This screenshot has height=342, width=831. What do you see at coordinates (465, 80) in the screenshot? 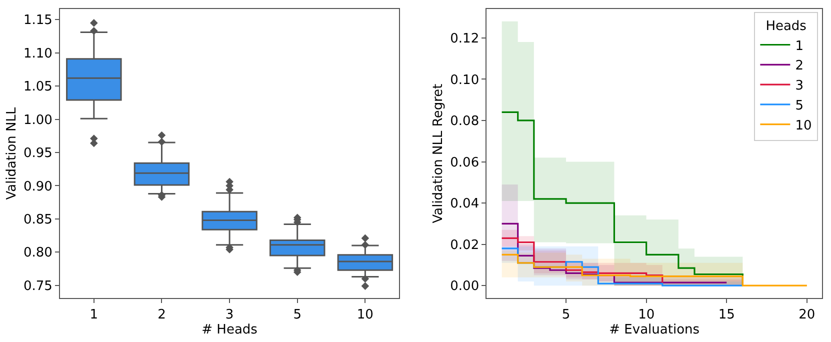
I see `y-tick-label: 0.10` at bounding box center [465, 80].